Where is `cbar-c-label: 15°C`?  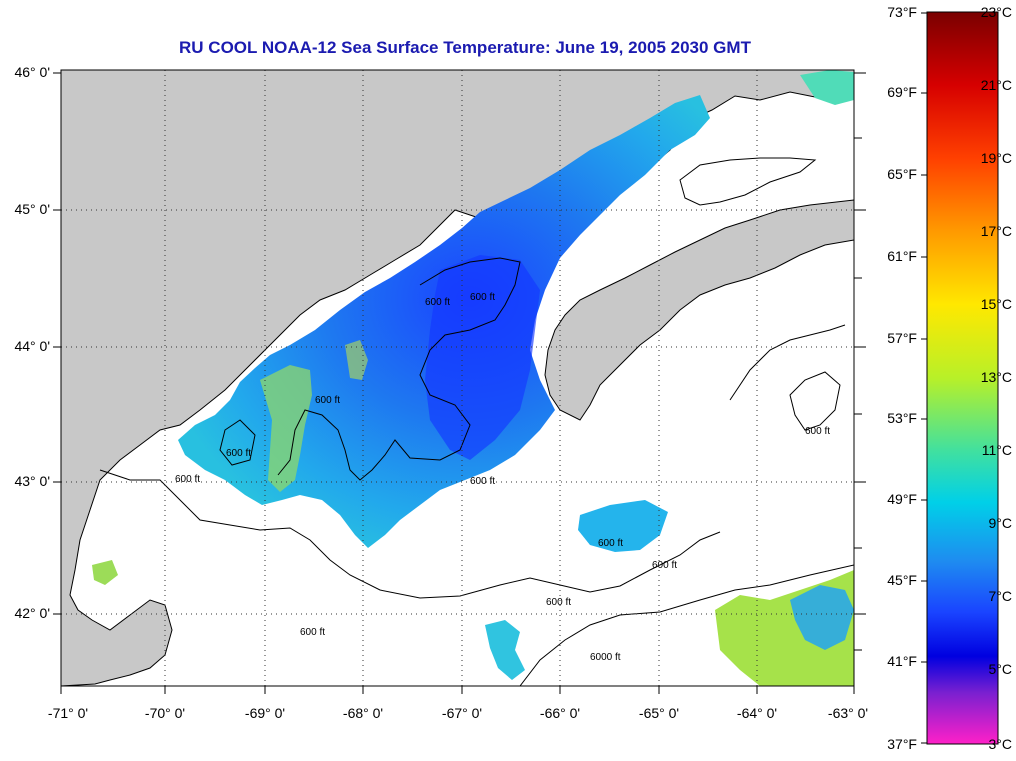 cbar-c-label: 15°C is located at coordinates (996, 304).